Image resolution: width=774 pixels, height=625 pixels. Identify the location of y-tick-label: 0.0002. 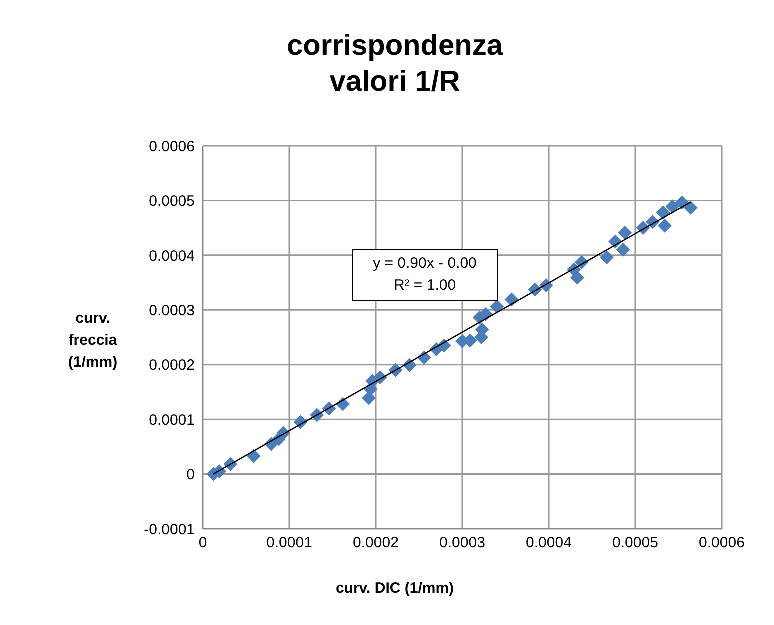
(172, 365).